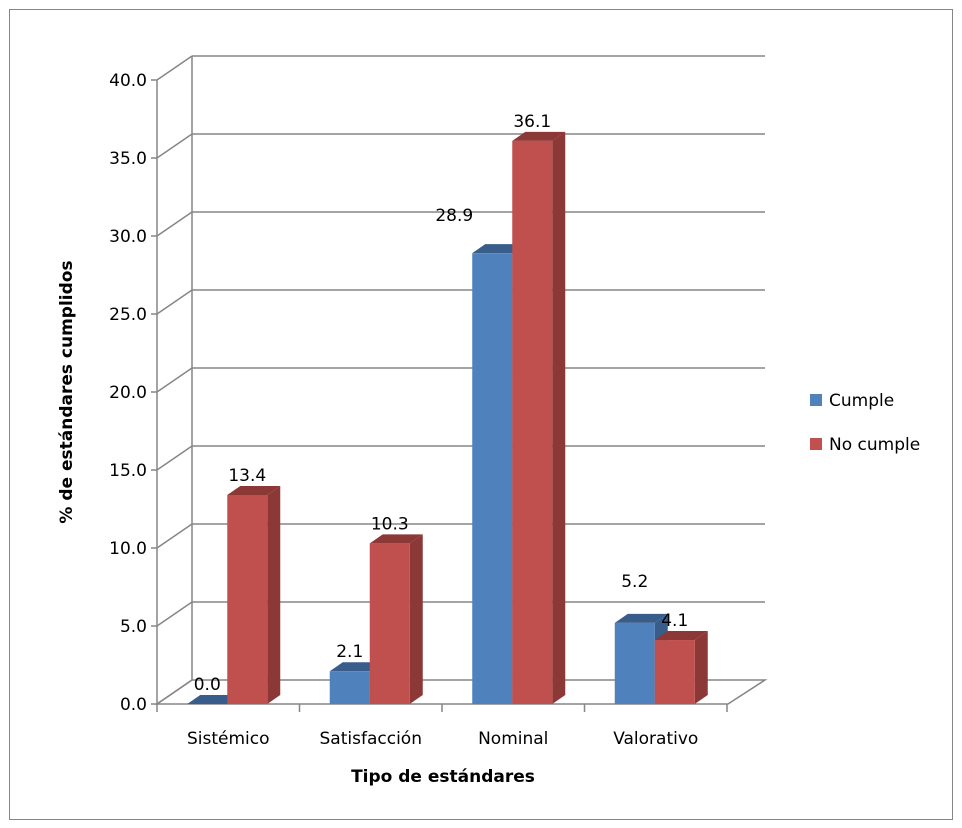 This screenshot has width=962, height=828. I want to click on x-tick-label: Satisfacción, so click(371, 739).